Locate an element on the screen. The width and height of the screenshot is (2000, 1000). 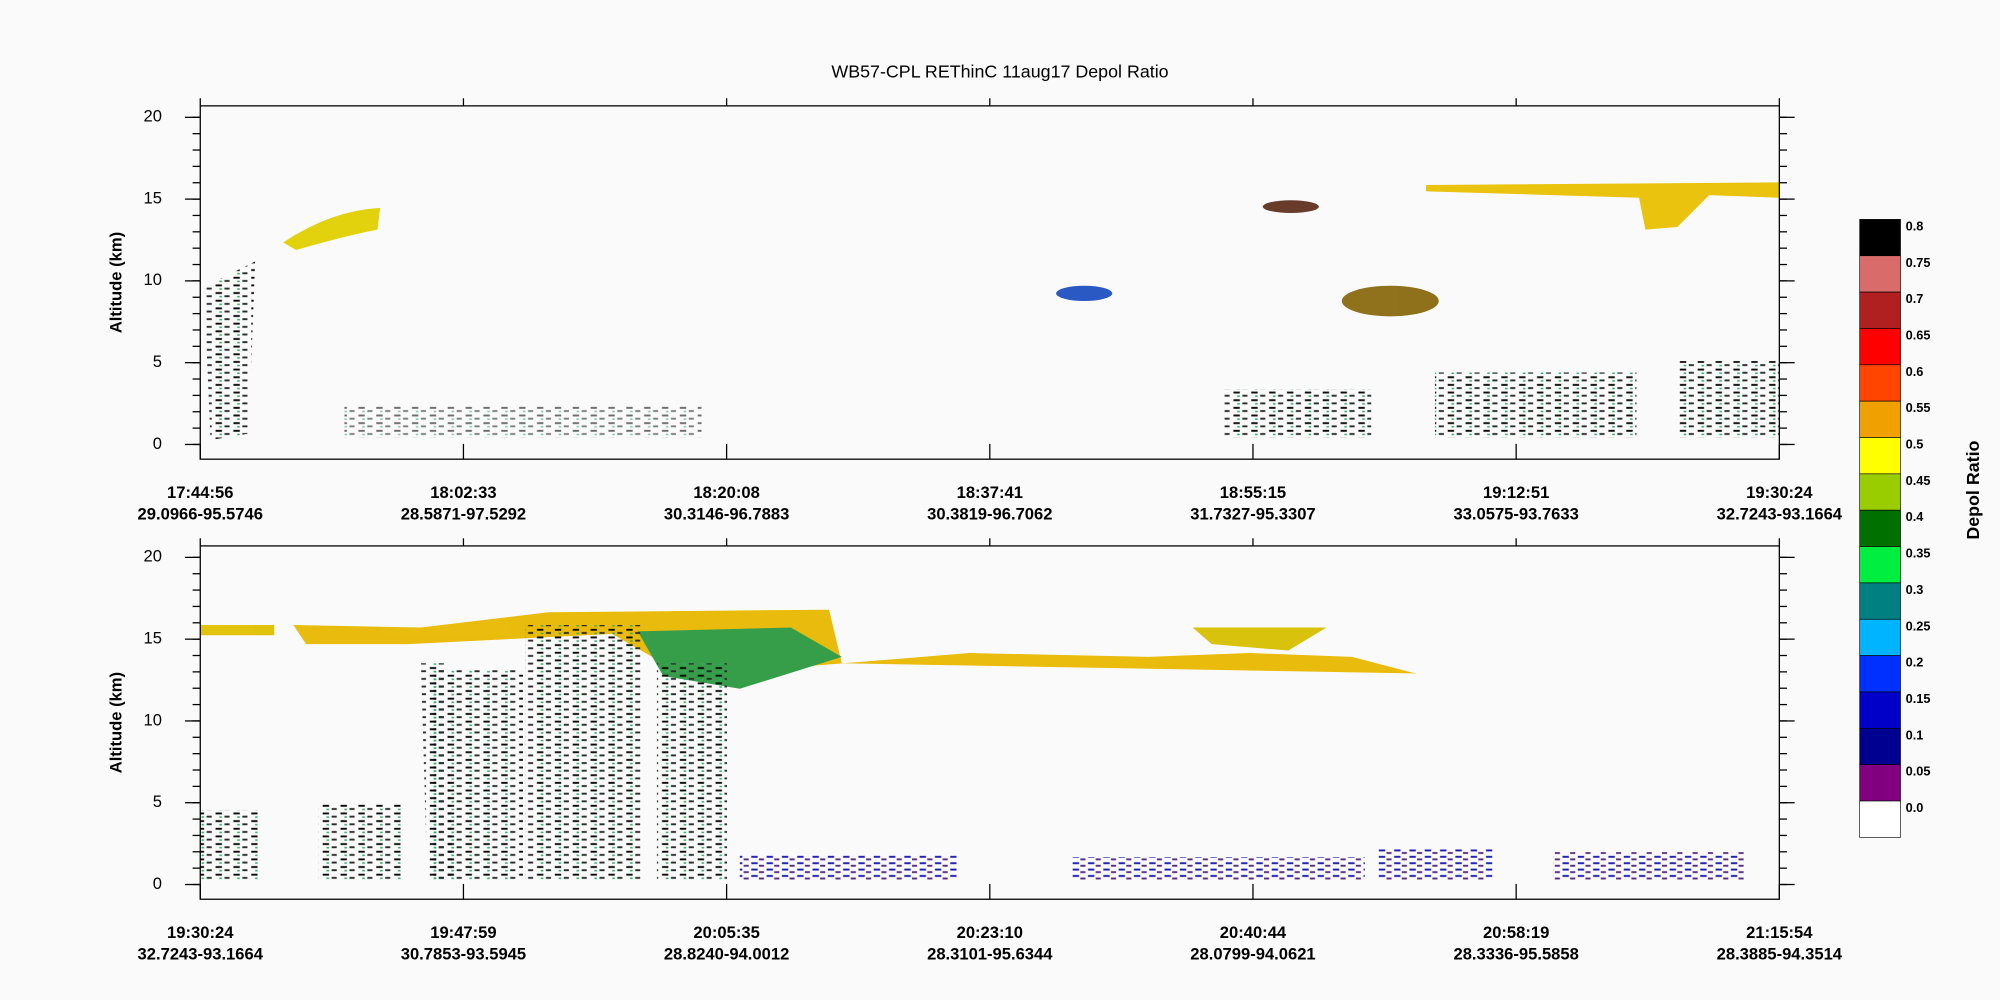
colorbar-label: 0.0 is located at coordinates (1915, 807).